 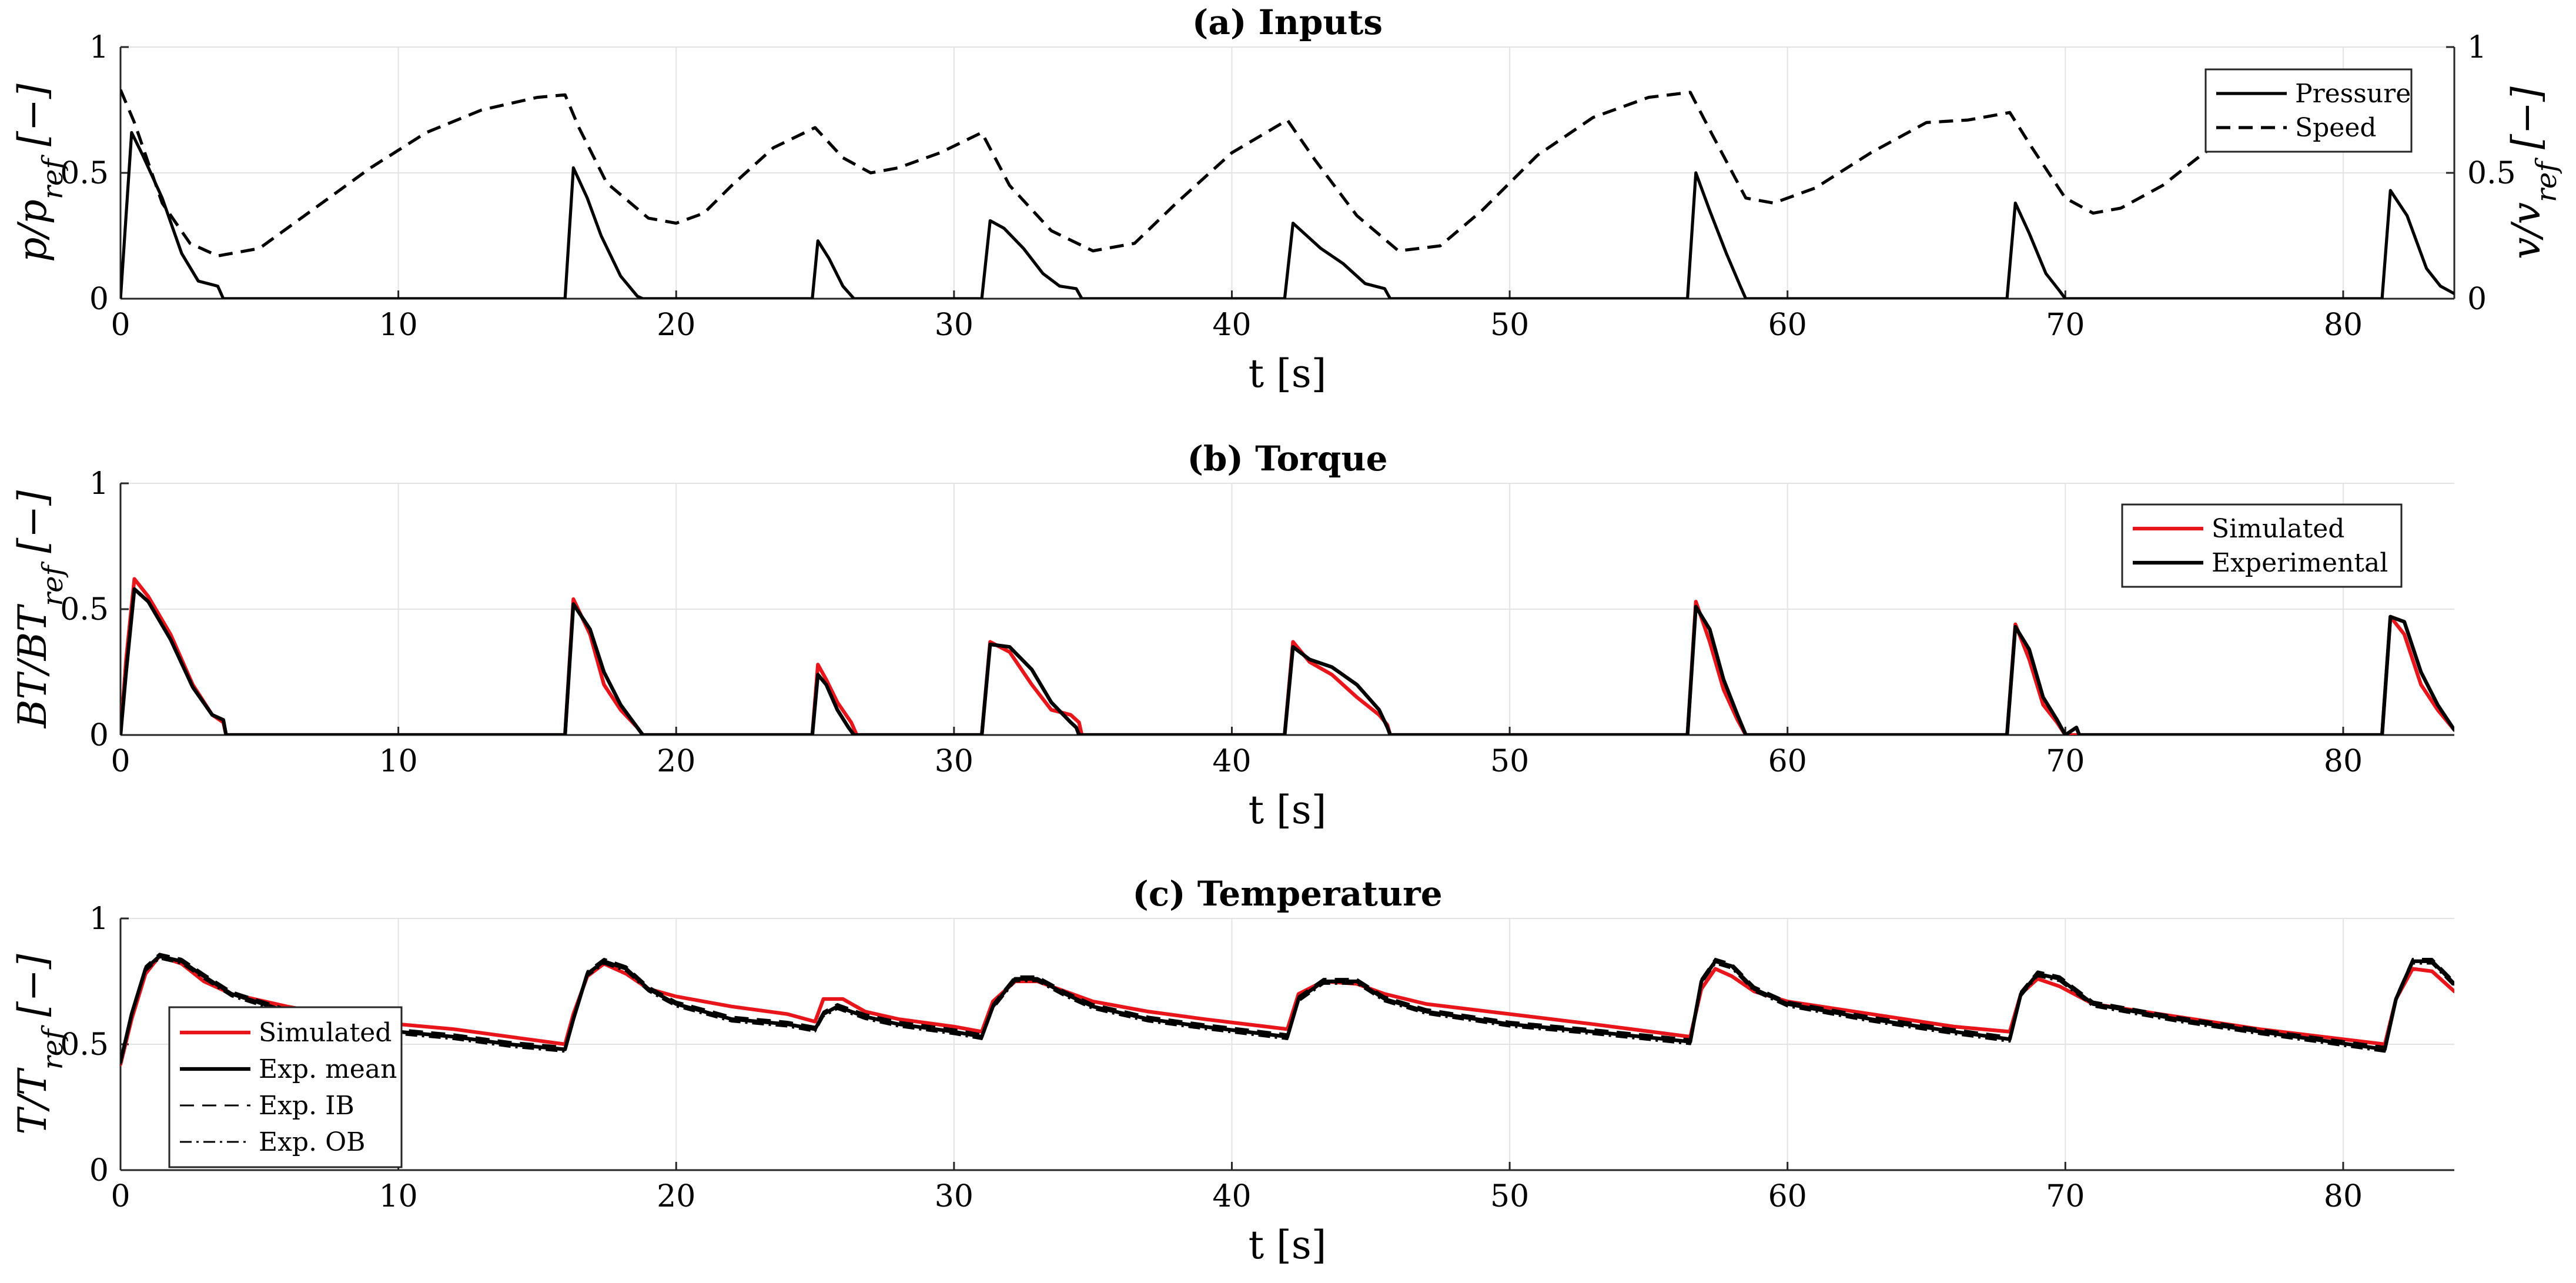 I want to click on y-axis-right-label: v/vref [−], so click(x=2533, y=172).